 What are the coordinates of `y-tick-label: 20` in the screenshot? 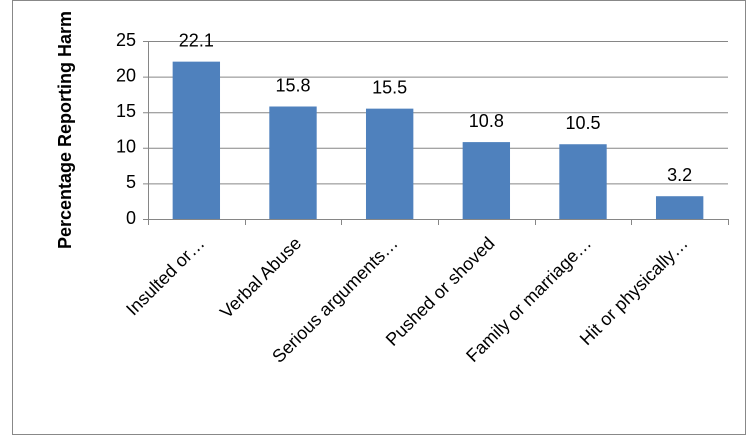 It's located at (126, 75).